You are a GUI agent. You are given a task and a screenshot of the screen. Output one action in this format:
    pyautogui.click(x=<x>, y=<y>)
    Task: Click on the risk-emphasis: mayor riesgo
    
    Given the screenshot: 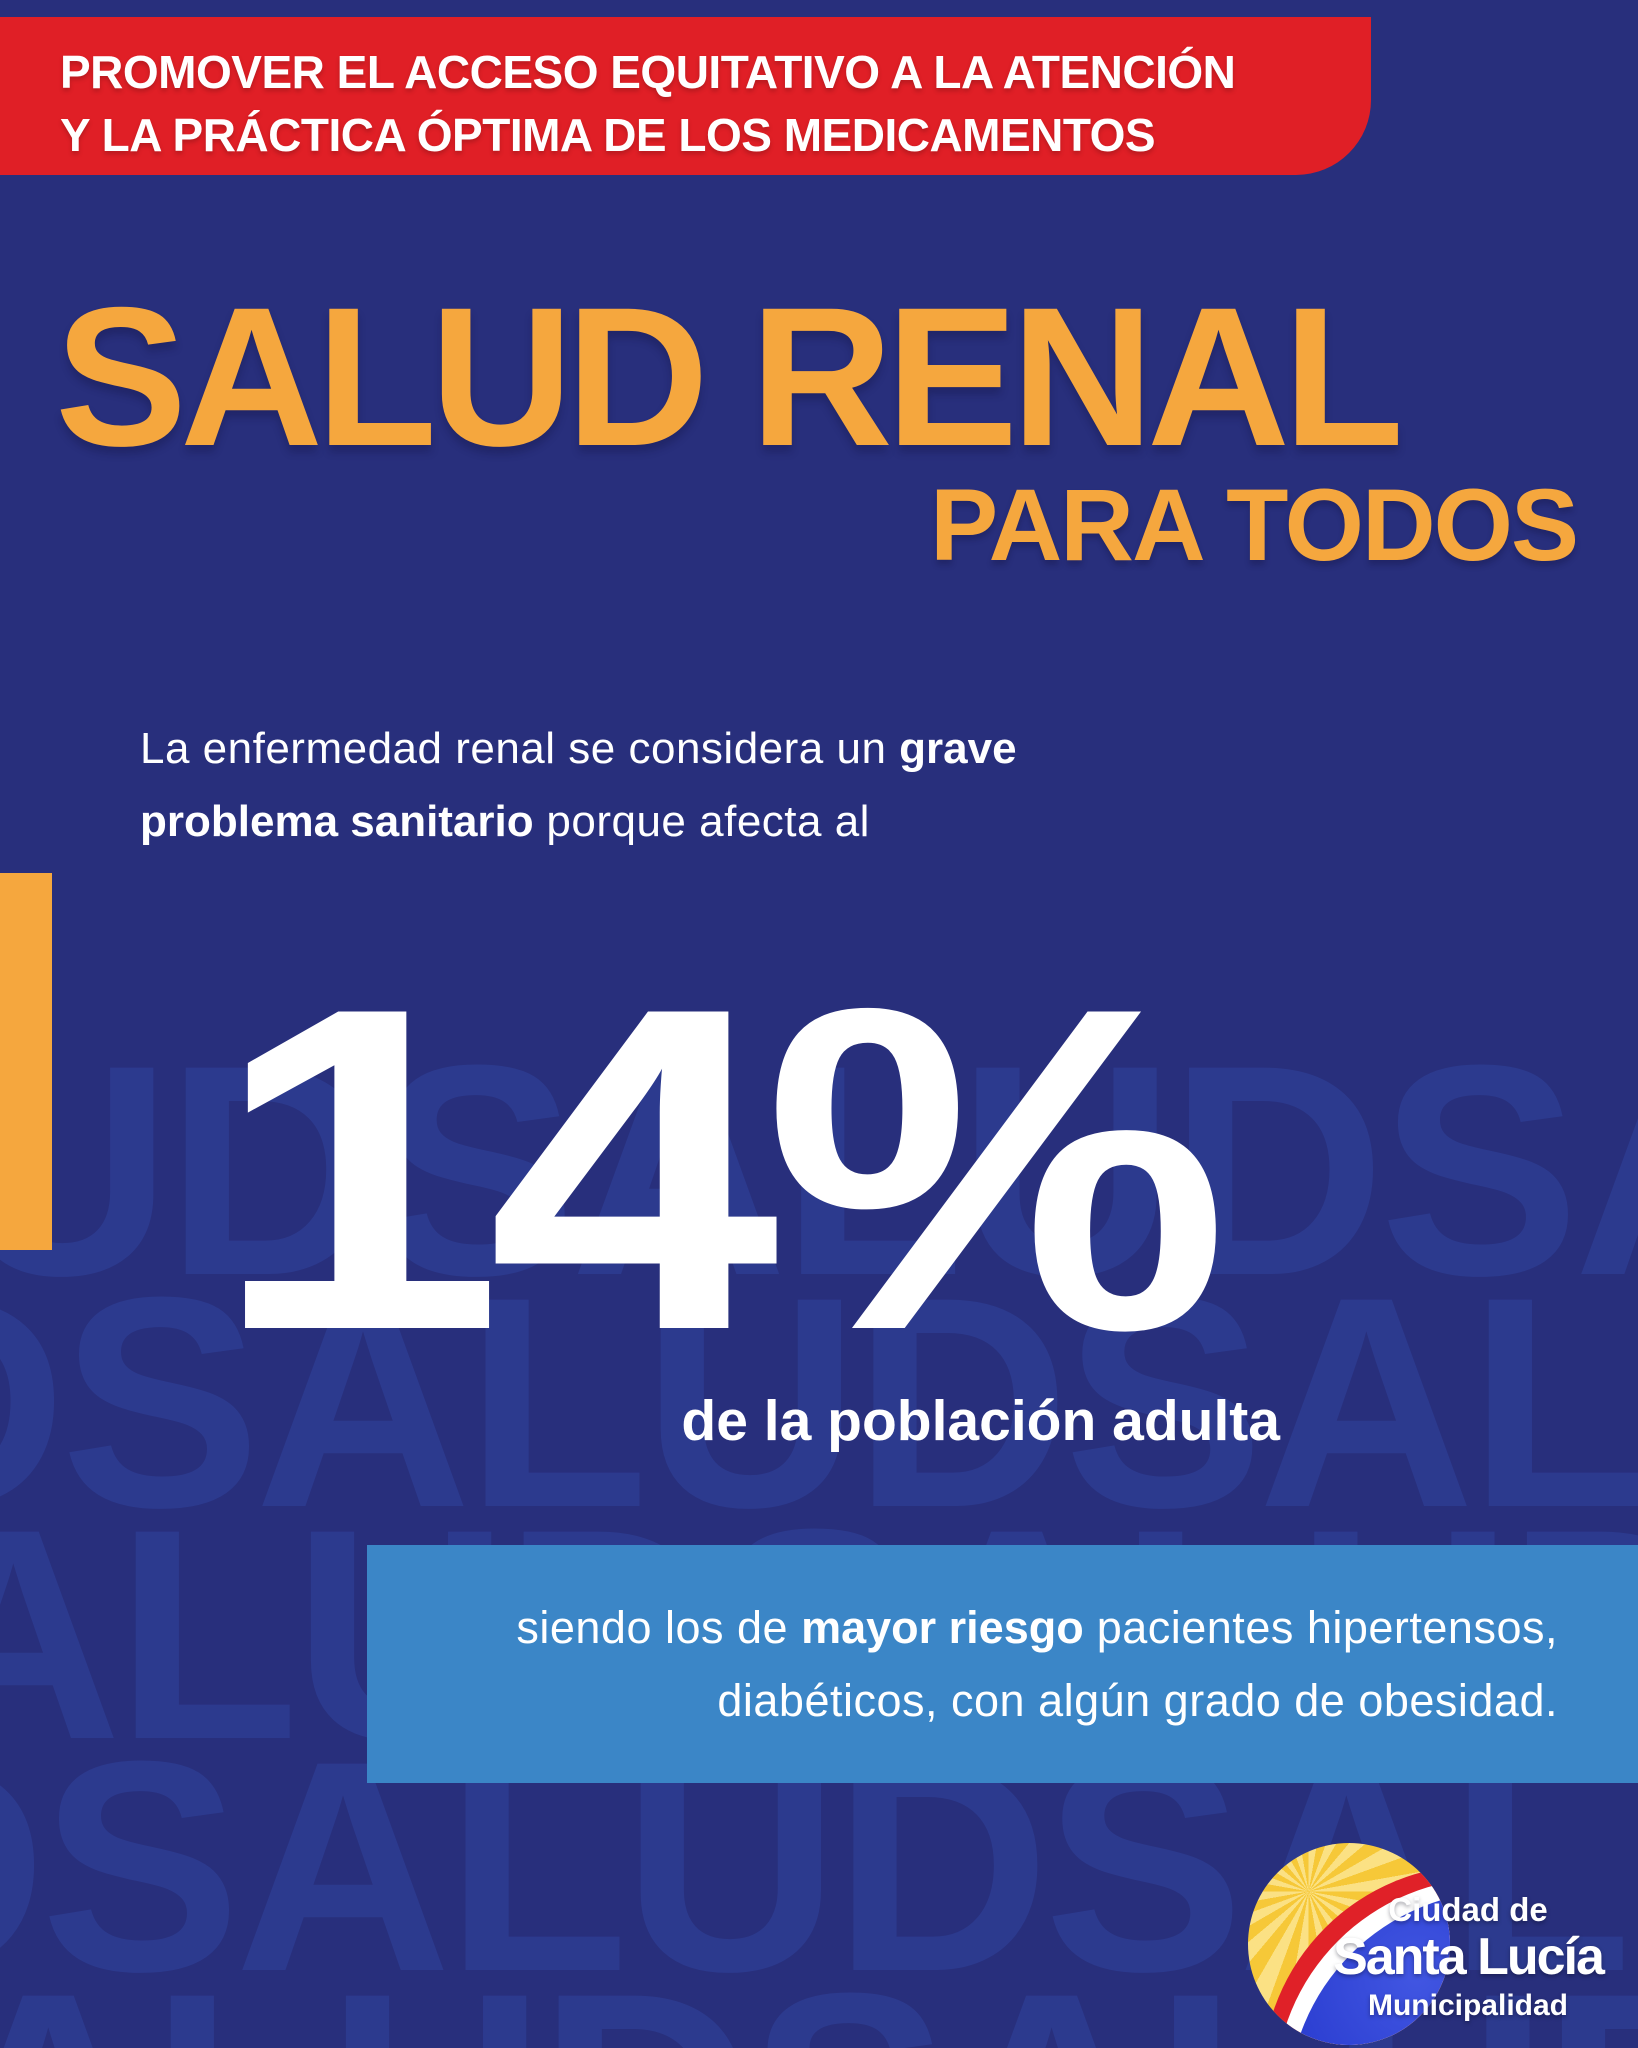 What is the action you would take?
    pyautogui.click(x=942, y=1627)
    